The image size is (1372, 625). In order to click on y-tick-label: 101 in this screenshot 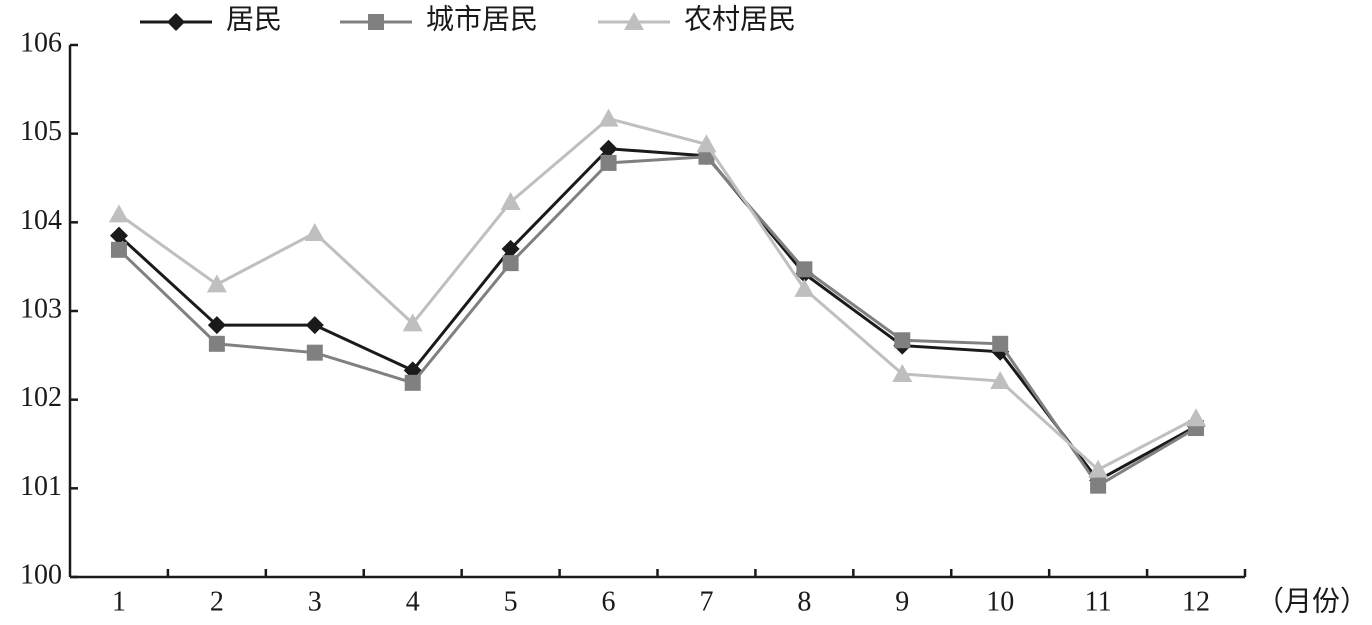, I will do `click(41, 486)`.